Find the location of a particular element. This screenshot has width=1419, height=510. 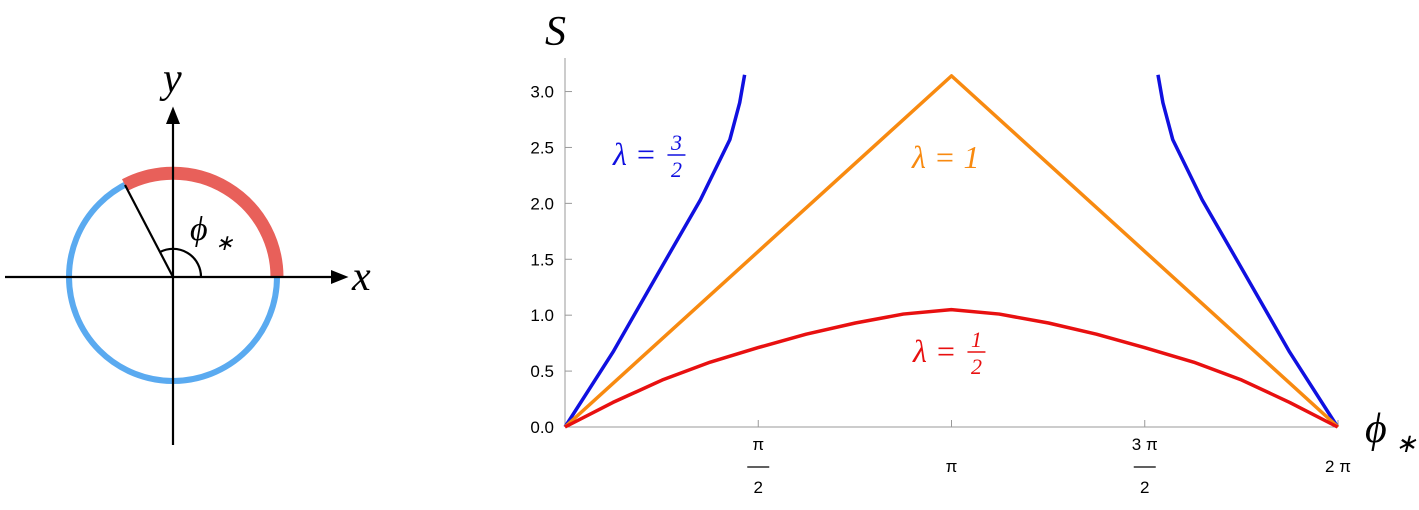

arc is located at coordinates (203, 222).